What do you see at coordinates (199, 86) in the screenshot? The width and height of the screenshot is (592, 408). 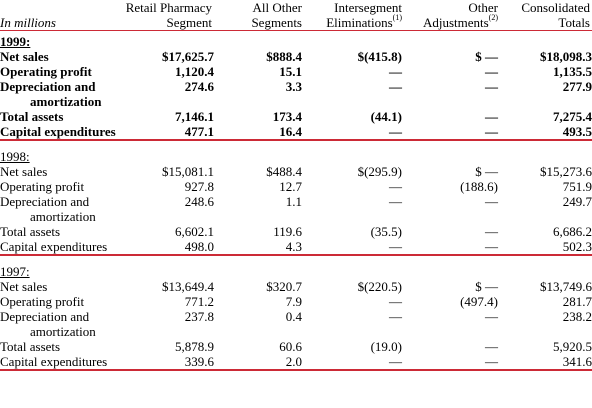 I see `cell-retail: 274.6` at bounding box center [199, 86].